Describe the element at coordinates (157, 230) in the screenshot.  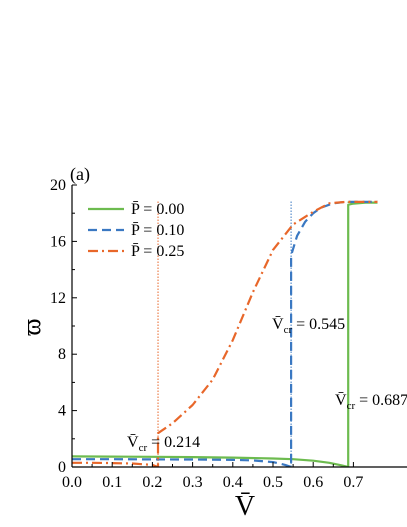
I see `legend-label-1: P̄ = 0.10` at that location.